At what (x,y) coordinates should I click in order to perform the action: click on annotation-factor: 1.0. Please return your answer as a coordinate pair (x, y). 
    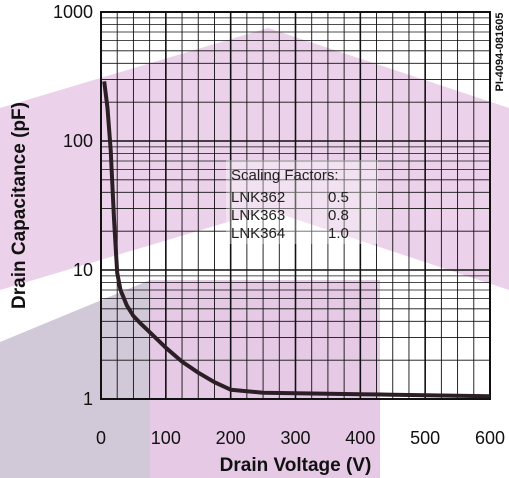
    Looking at the image, I should click on (338, 233).